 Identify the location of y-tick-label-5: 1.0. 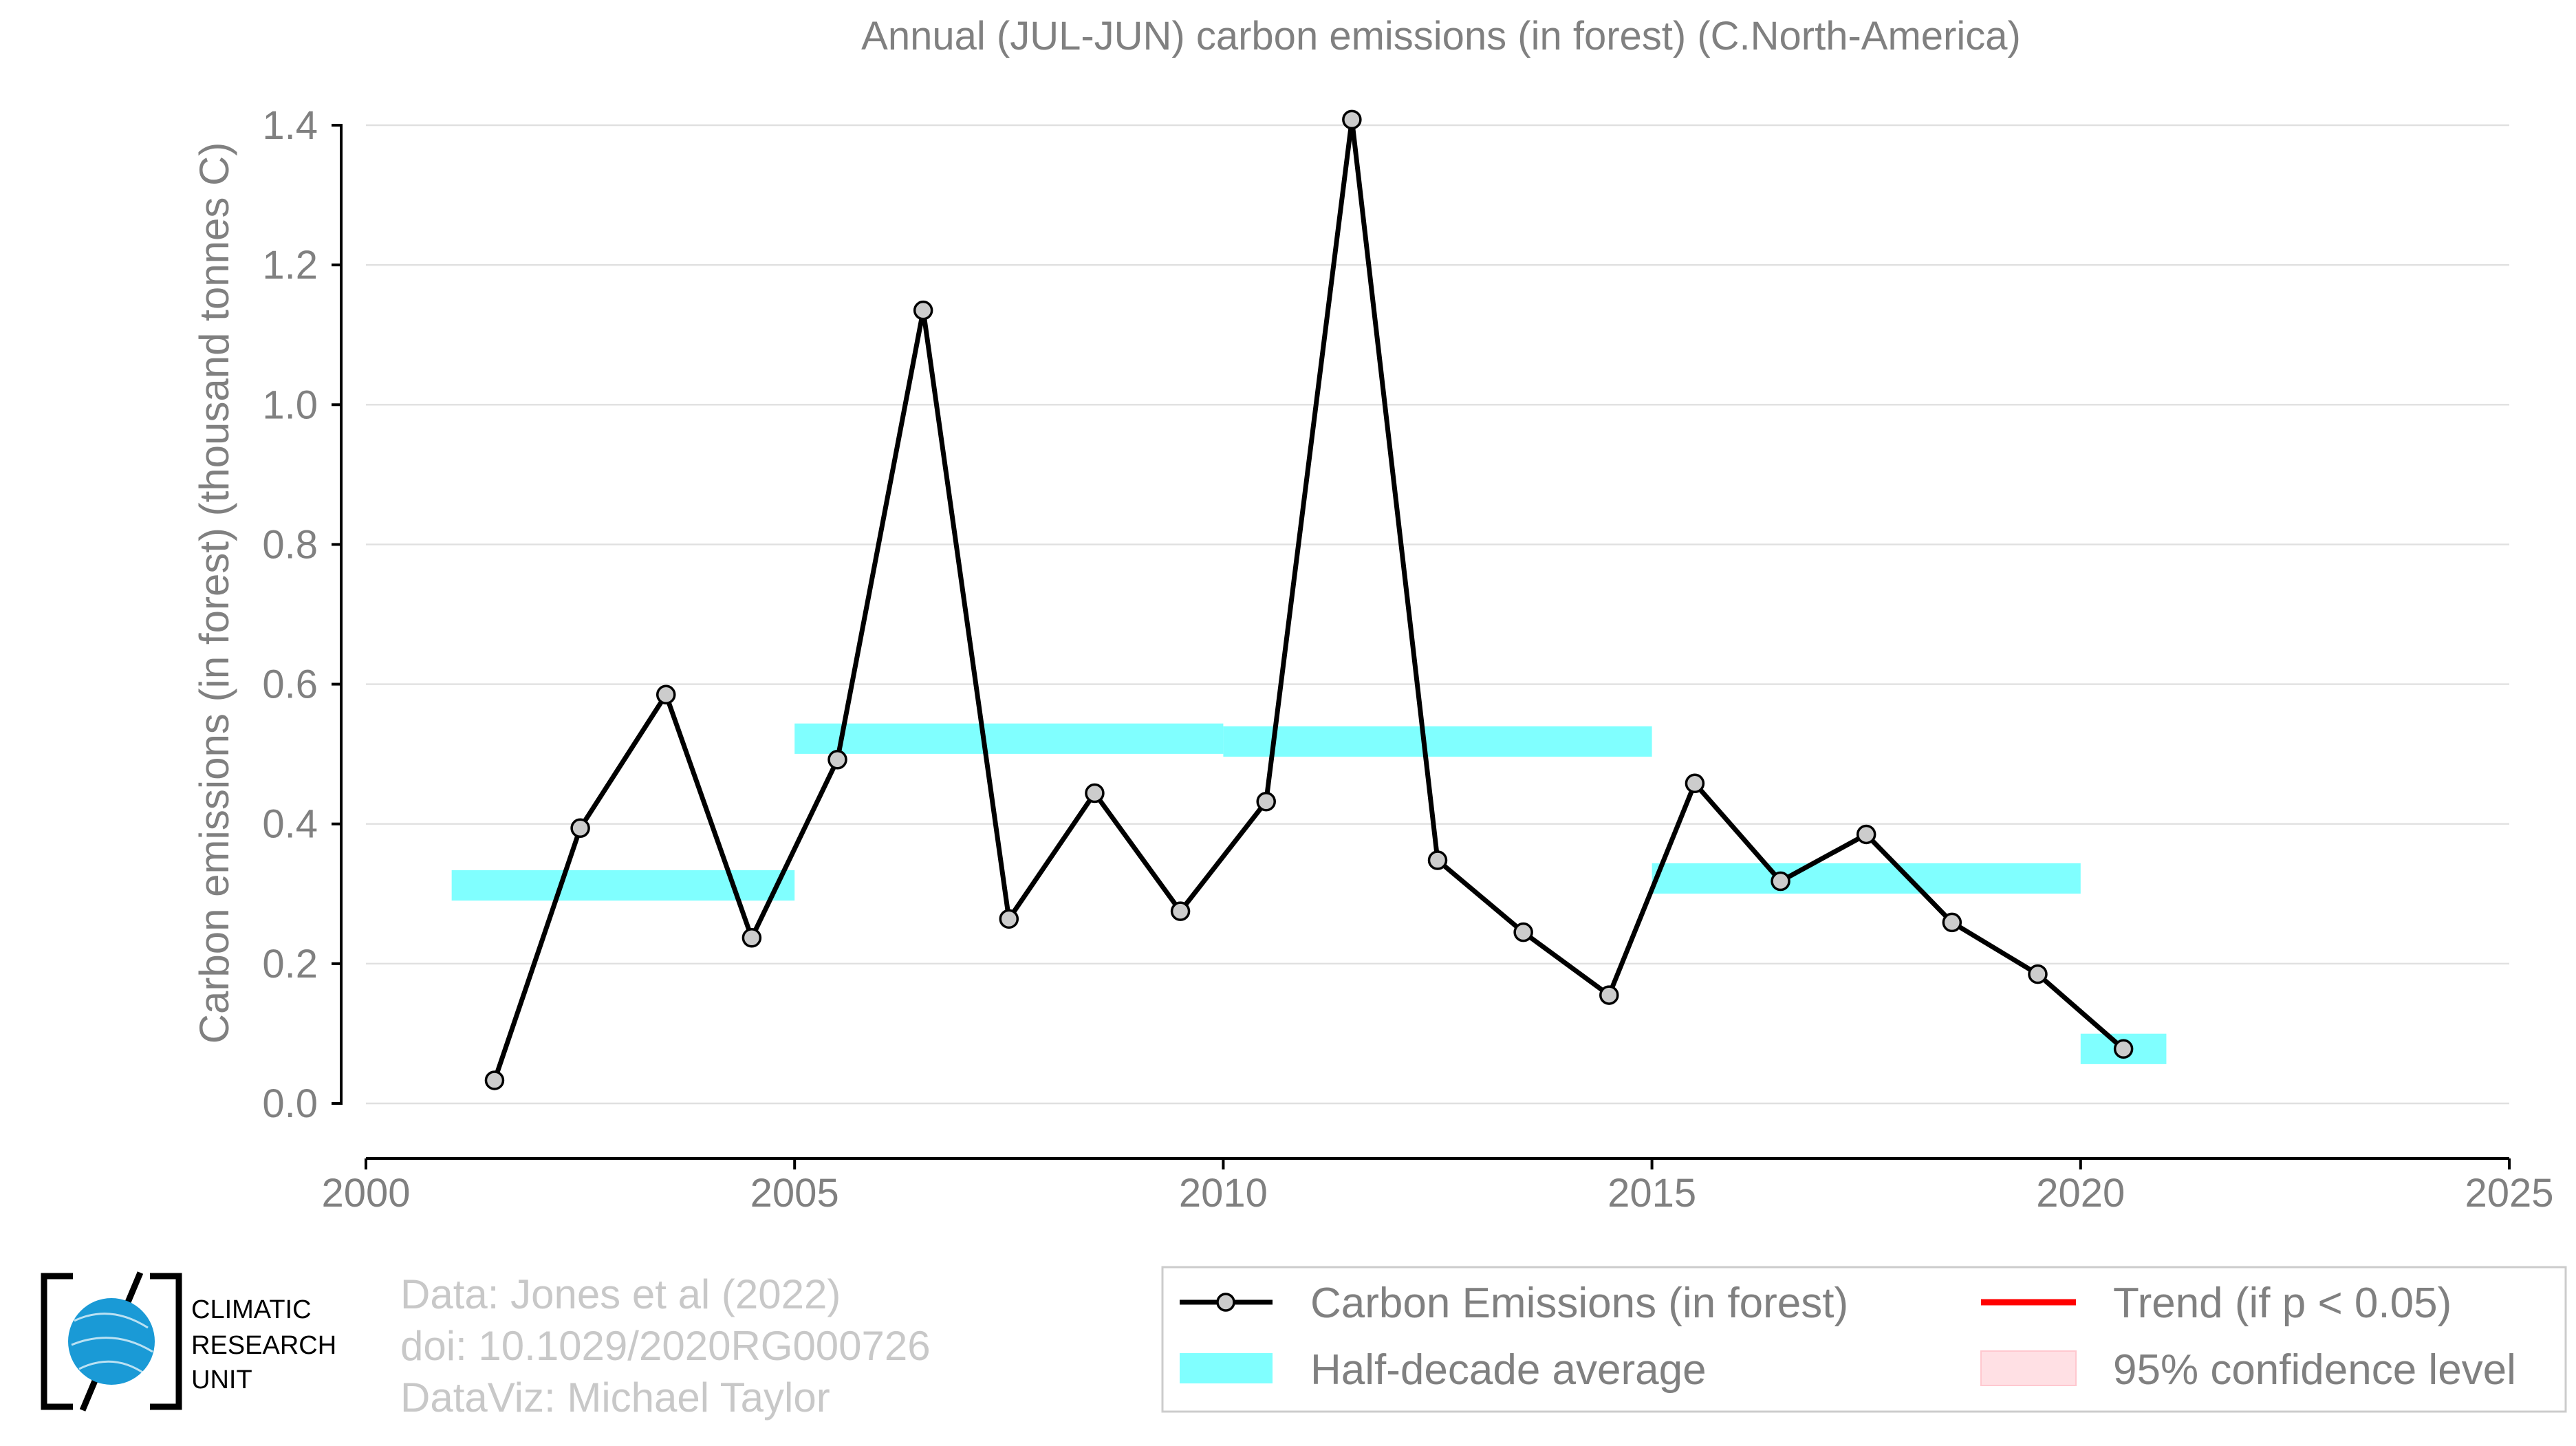
(290, 404).